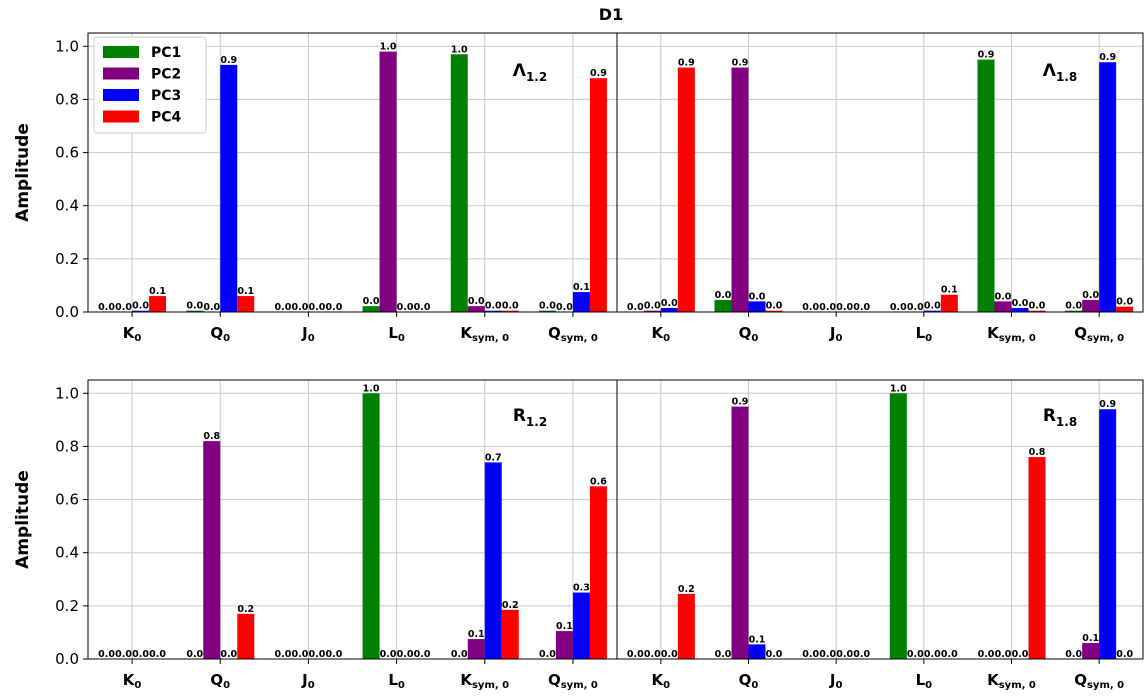 The image size is (1146, 700). What do you see at coordinates (121, 52) in the screenshot?
I see `legend-swatch-pc1` at bounding box center [121, 52].